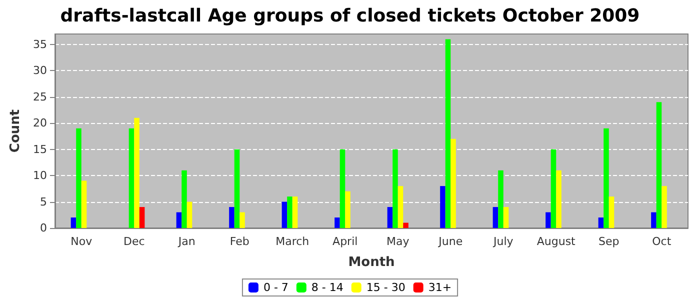  I want to click on x-tick-label: May, so click(398, 241).